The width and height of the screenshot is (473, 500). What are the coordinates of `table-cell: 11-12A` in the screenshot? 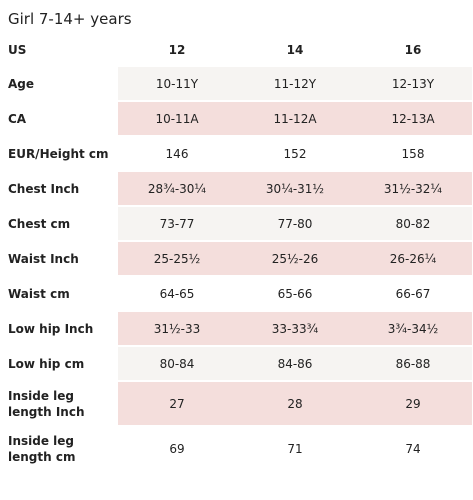 It's located at (295, 118).